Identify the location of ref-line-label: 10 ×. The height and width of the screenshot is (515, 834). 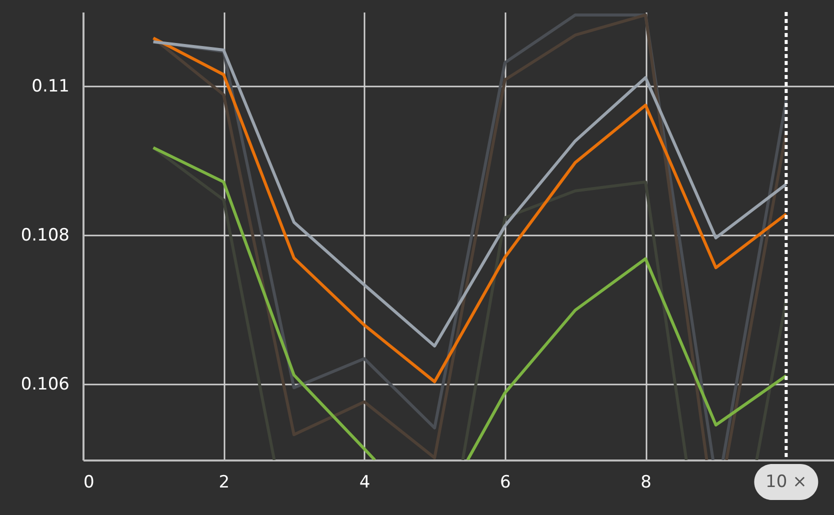
(786, 482).